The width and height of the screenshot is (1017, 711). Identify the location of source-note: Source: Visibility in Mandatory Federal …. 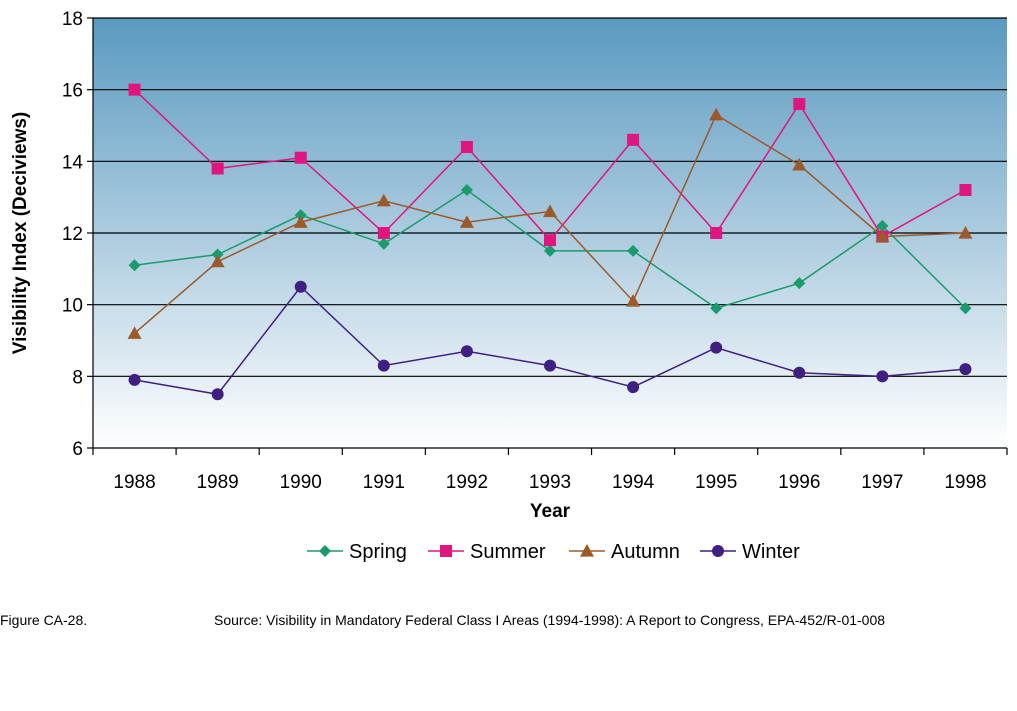
(550, 620).